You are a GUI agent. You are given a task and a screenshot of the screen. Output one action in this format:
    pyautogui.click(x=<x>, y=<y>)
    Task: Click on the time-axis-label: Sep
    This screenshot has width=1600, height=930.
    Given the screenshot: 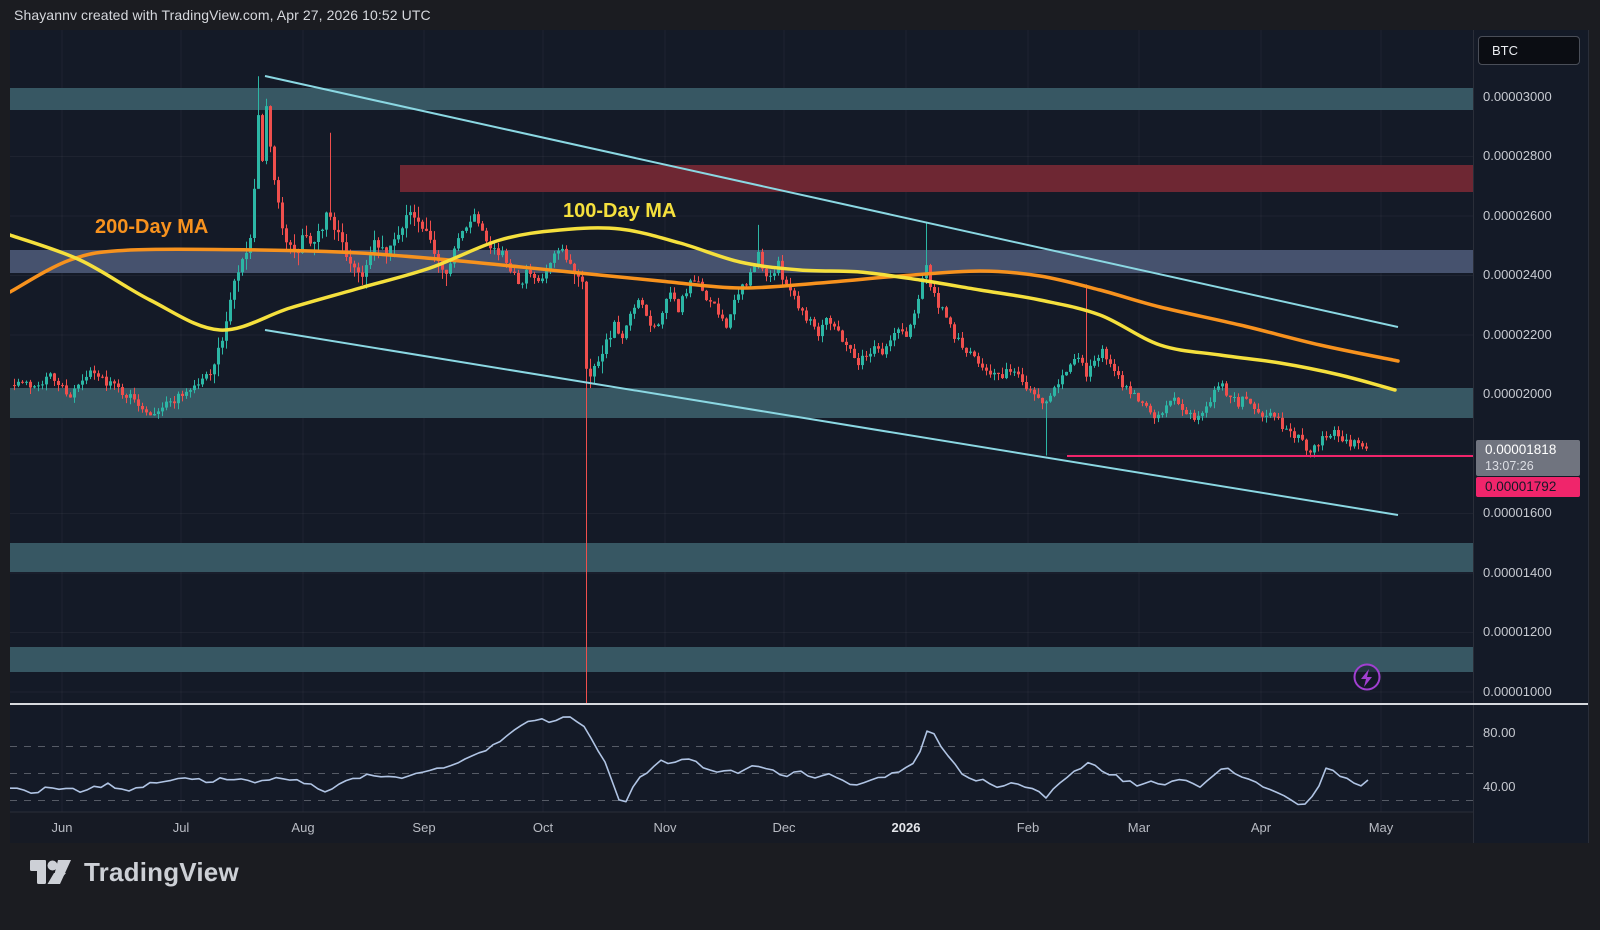 What is the action you would take?
    pyautogui.click(x=423, y=827)
    